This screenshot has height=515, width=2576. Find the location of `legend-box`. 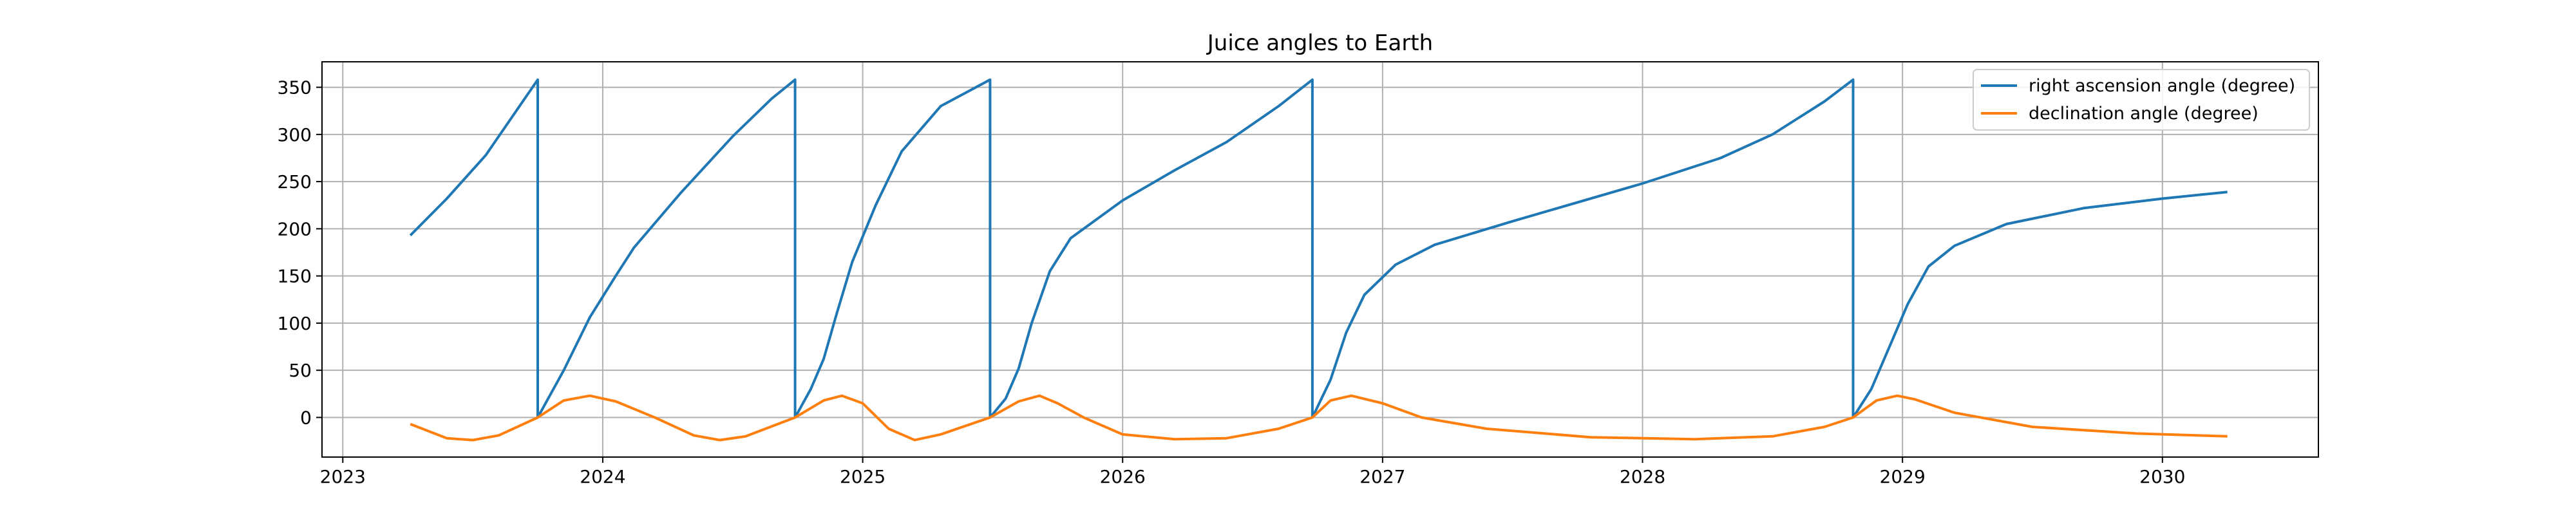

legend-box is located at coordinates (2141, 100).